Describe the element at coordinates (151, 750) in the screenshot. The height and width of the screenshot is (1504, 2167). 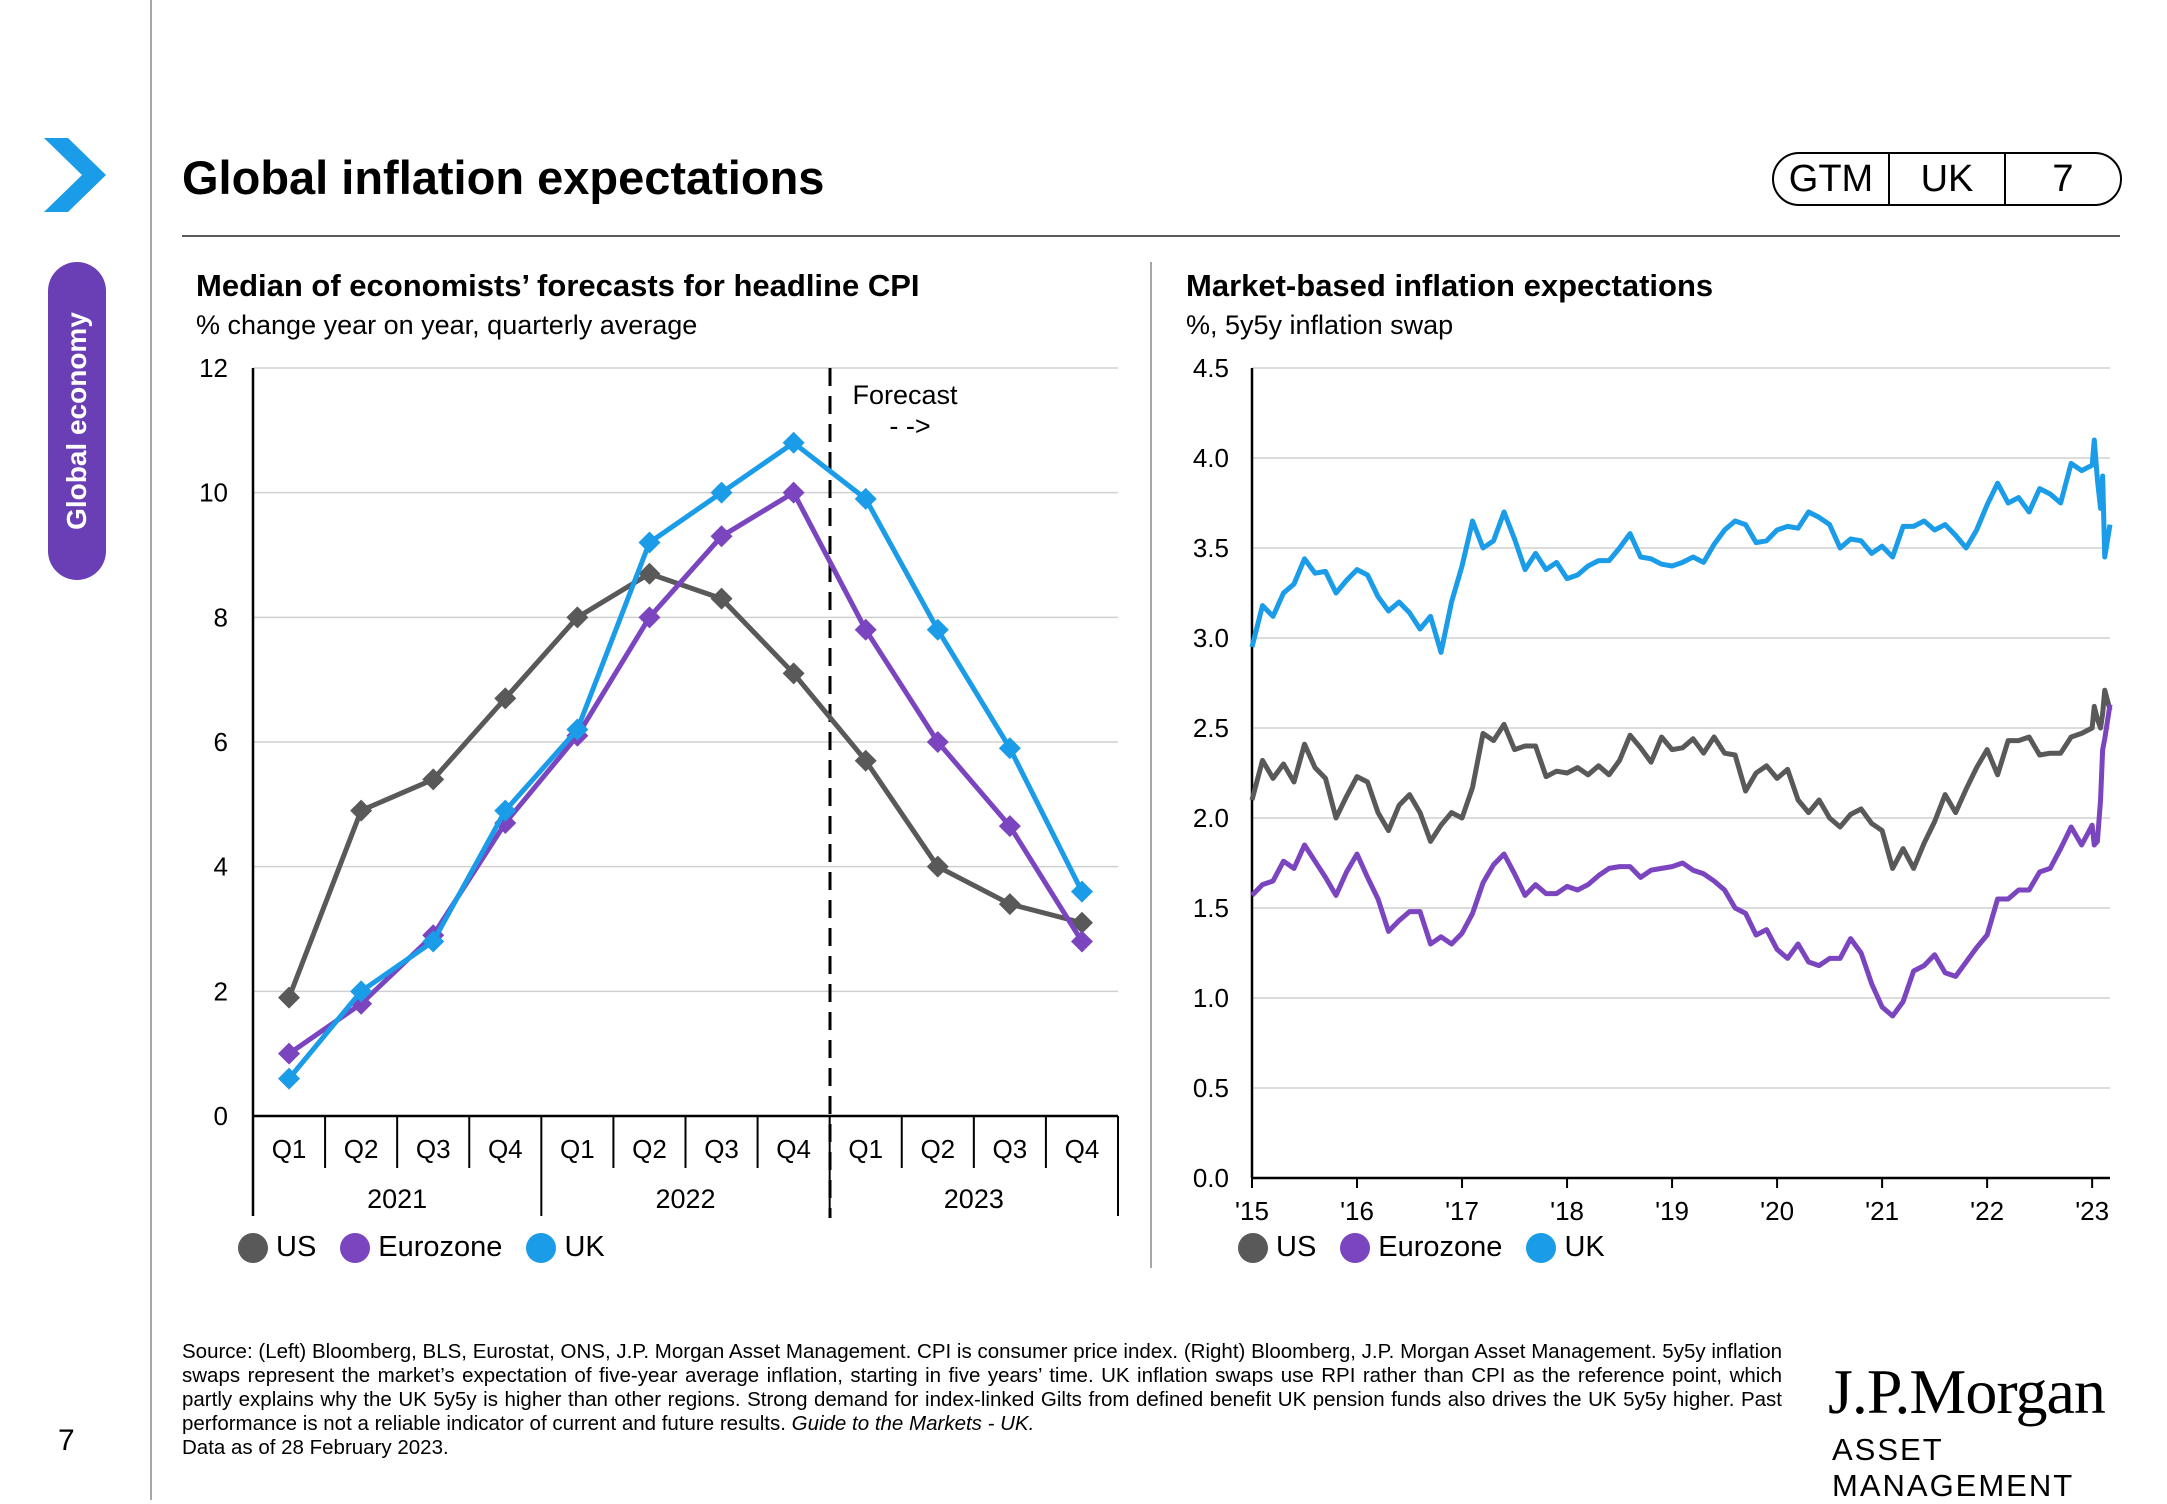
I see `sidebar-divider` at that location.